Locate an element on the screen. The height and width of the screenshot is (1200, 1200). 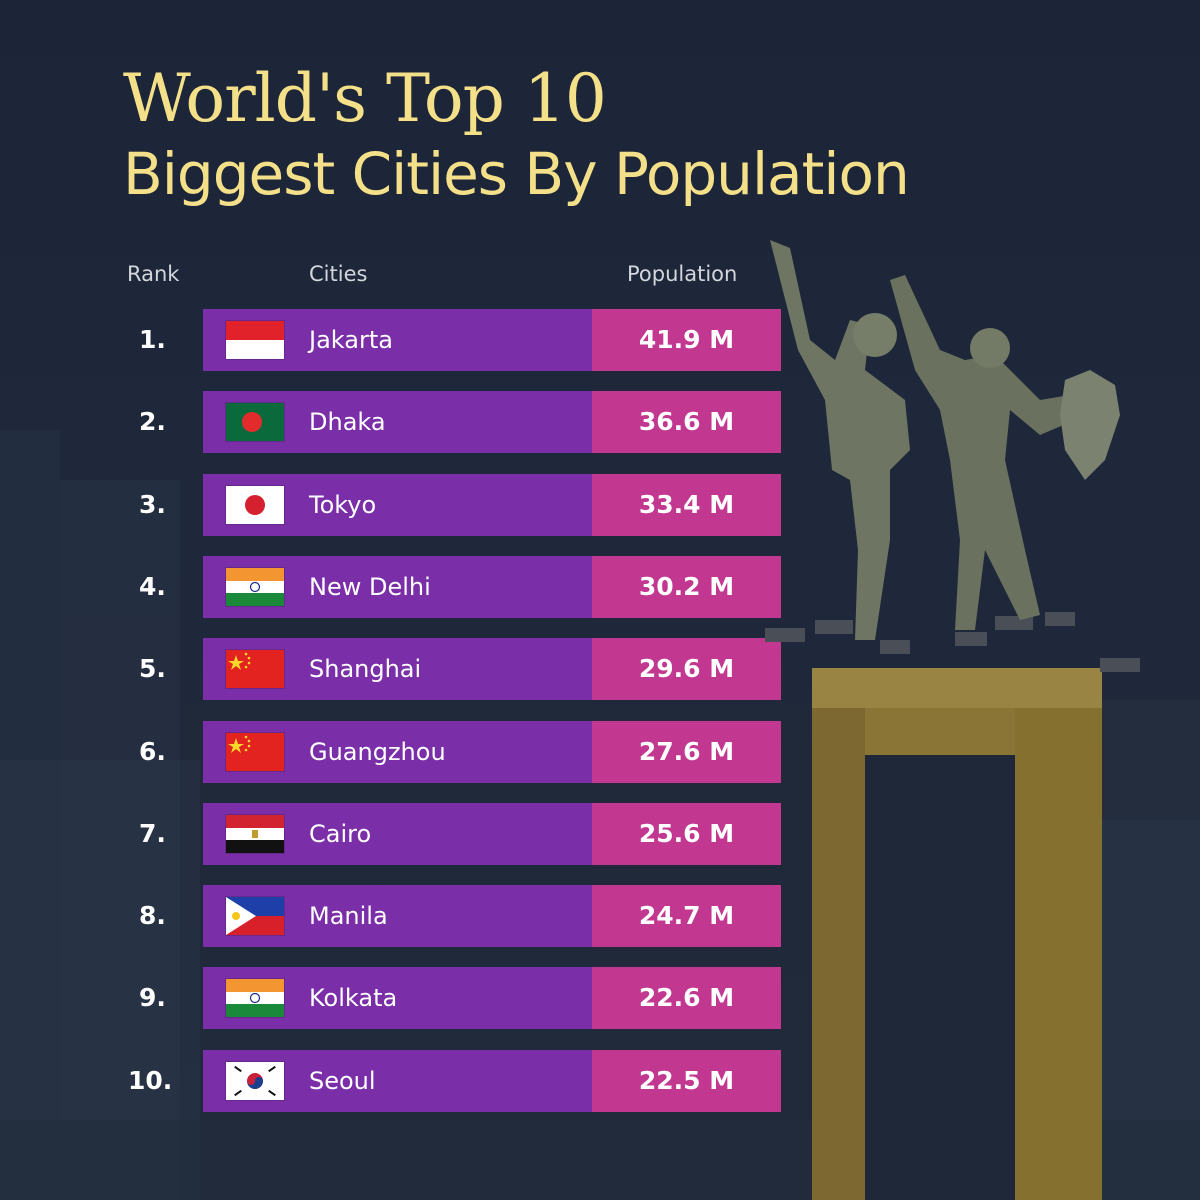
population-value: 33.4 M is located at coordinates (686, 504).